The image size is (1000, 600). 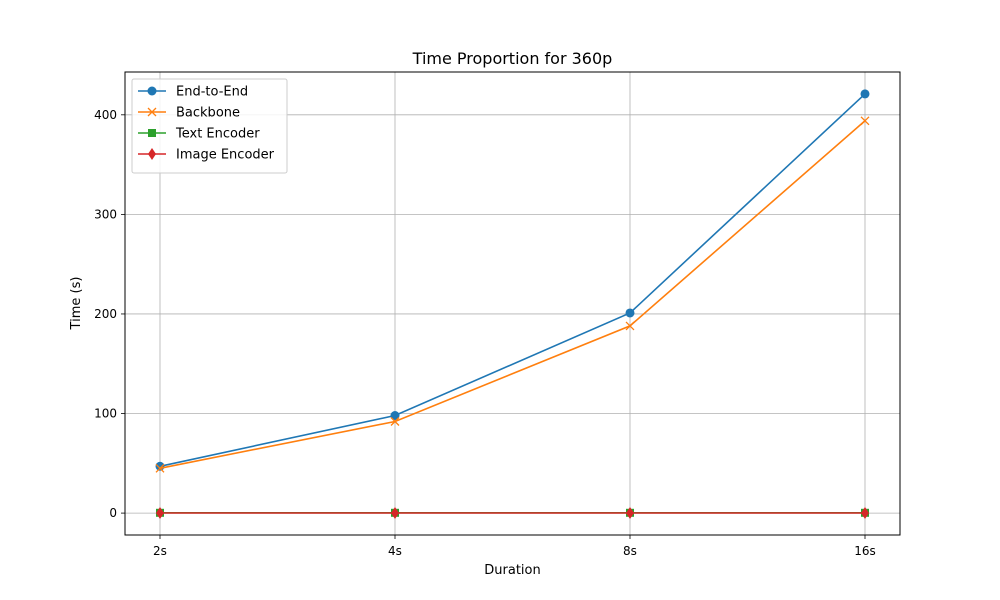 I want to click on series-image-encoder, so click(x=512, y=512).